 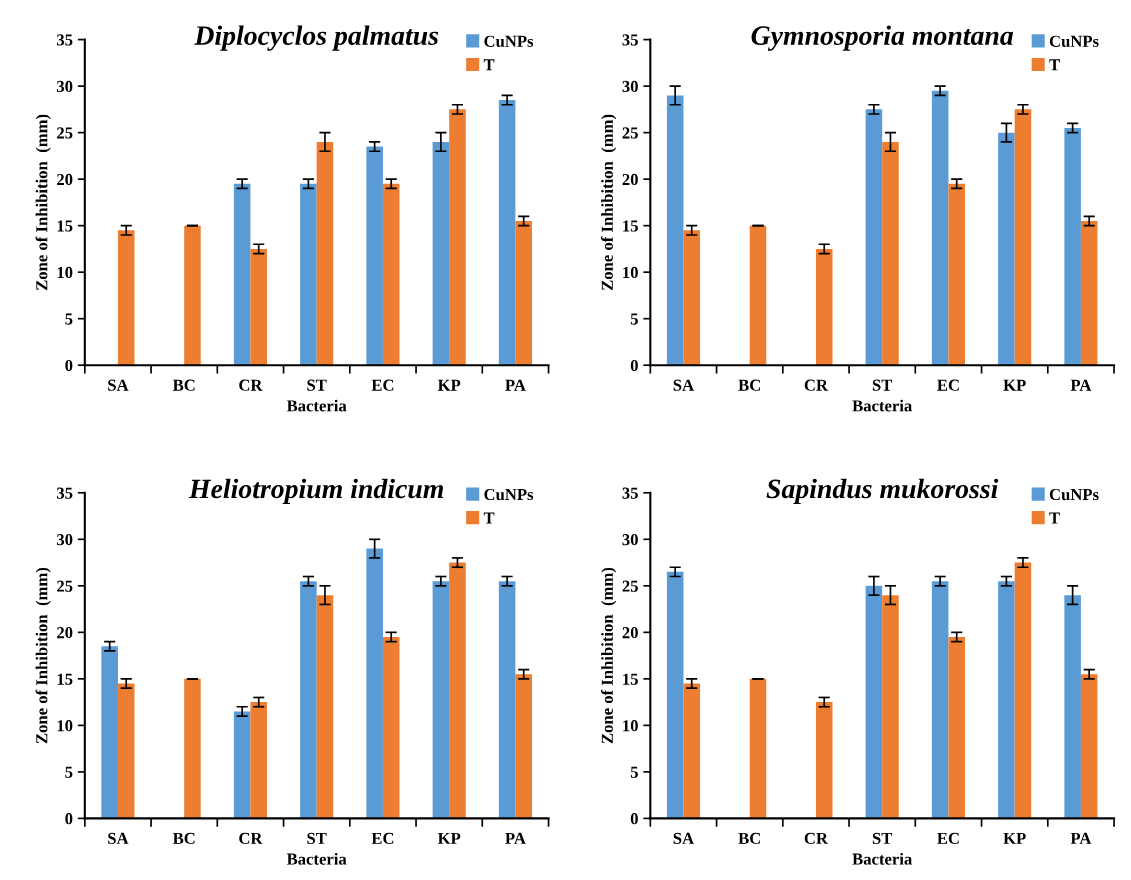 What do you see at coordinates (882, 491) in the screenshot?
I see `chart-title: Sapindus mukorossi` at bounding box center [882, 491].